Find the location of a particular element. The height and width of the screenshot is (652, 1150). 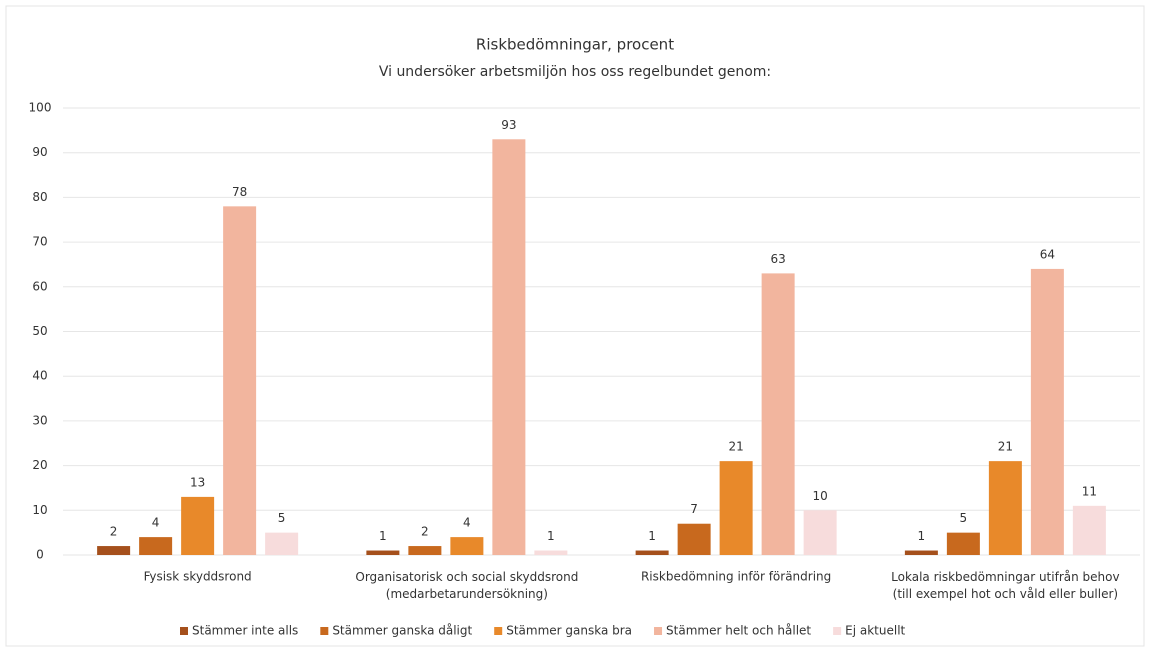

legend-label: Stämmer ganska bra is located at coordinates (569, 631).